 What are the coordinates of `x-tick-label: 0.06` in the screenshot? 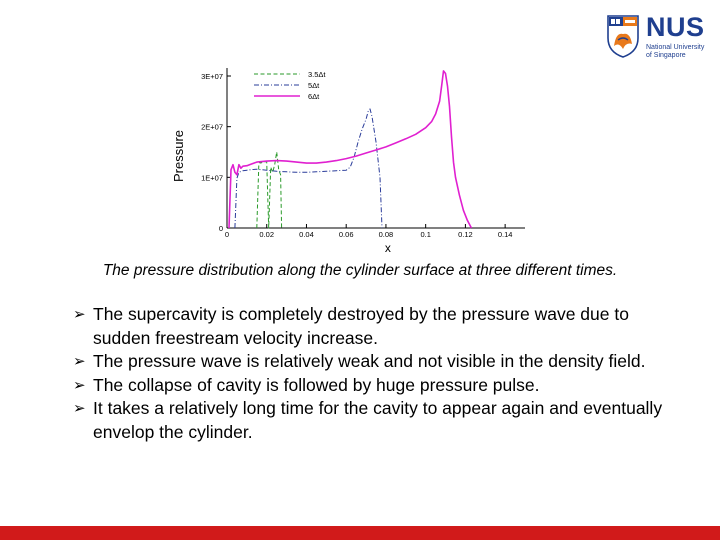 It's located at (346, 234).